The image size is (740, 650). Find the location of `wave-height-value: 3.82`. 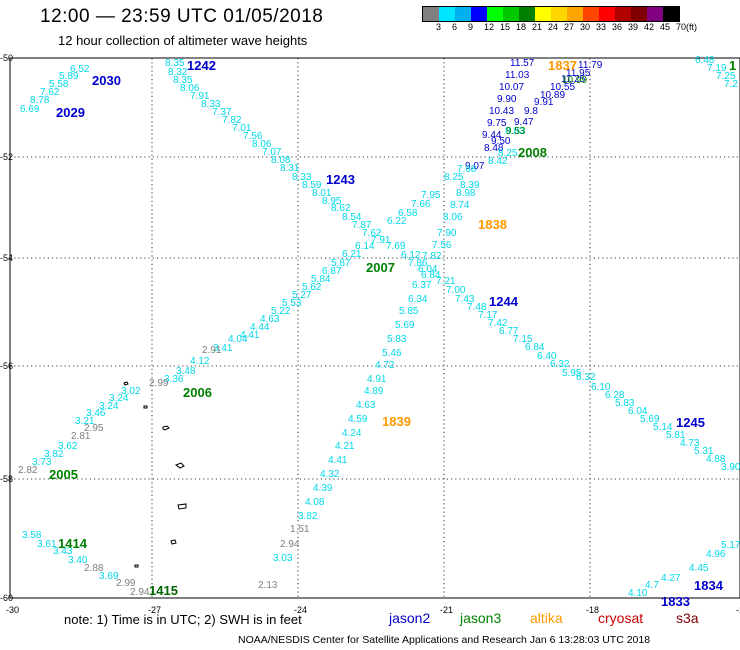

wave-height-value: 3.82 is located at coordinates (308, 516).